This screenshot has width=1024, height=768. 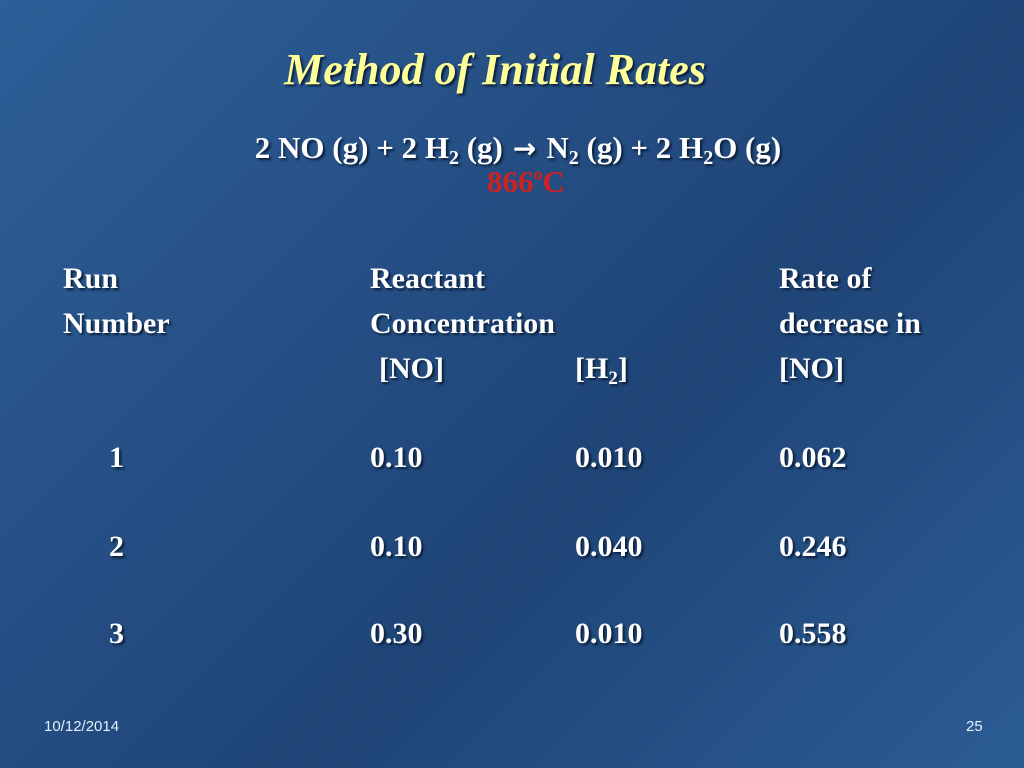 What do you see at coordinates (811, 368) in the screenshot?
I see `header-rate-line3: [NO]` at bounding box center [811, 368].